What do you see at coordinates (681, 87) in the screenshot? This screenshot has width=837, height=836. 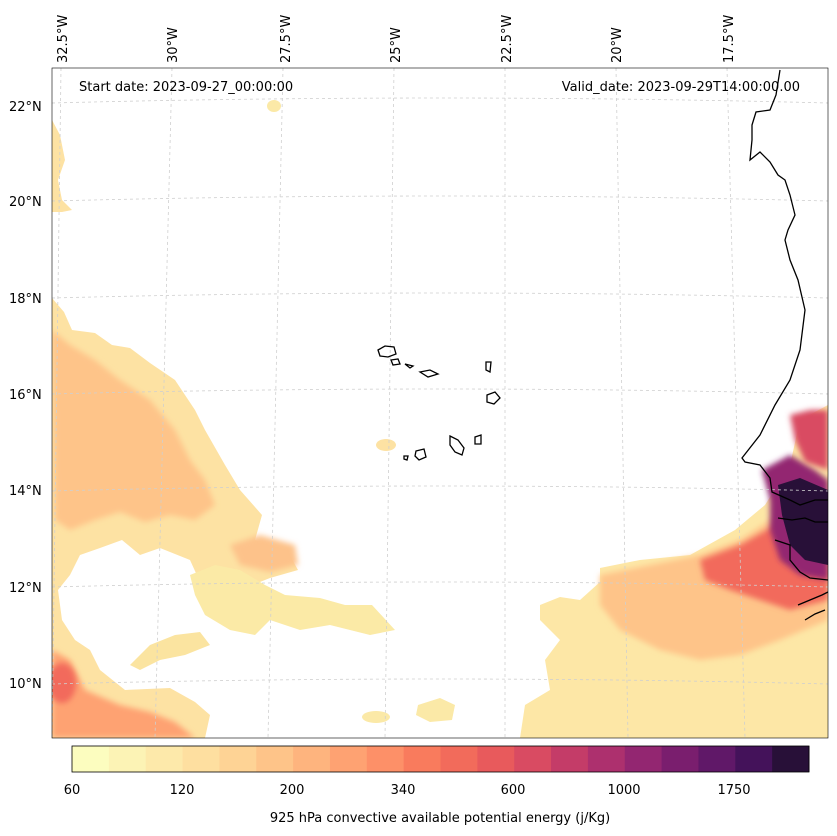 I see `valid-date-label: Valid_date: 2023-09-29T14:00:00.00` at bounding box center [681, 87].